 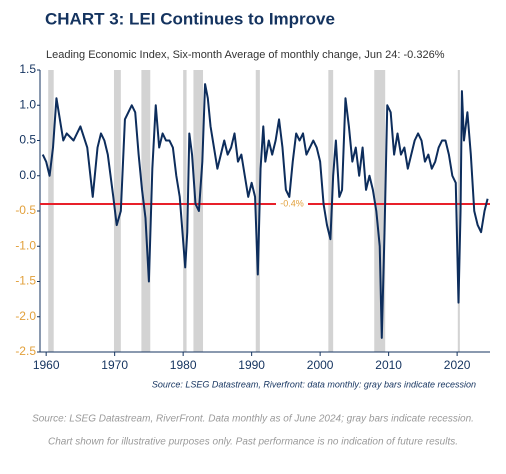 I want to click on y-tick-label: -1.5, so click(x=25, y=281).